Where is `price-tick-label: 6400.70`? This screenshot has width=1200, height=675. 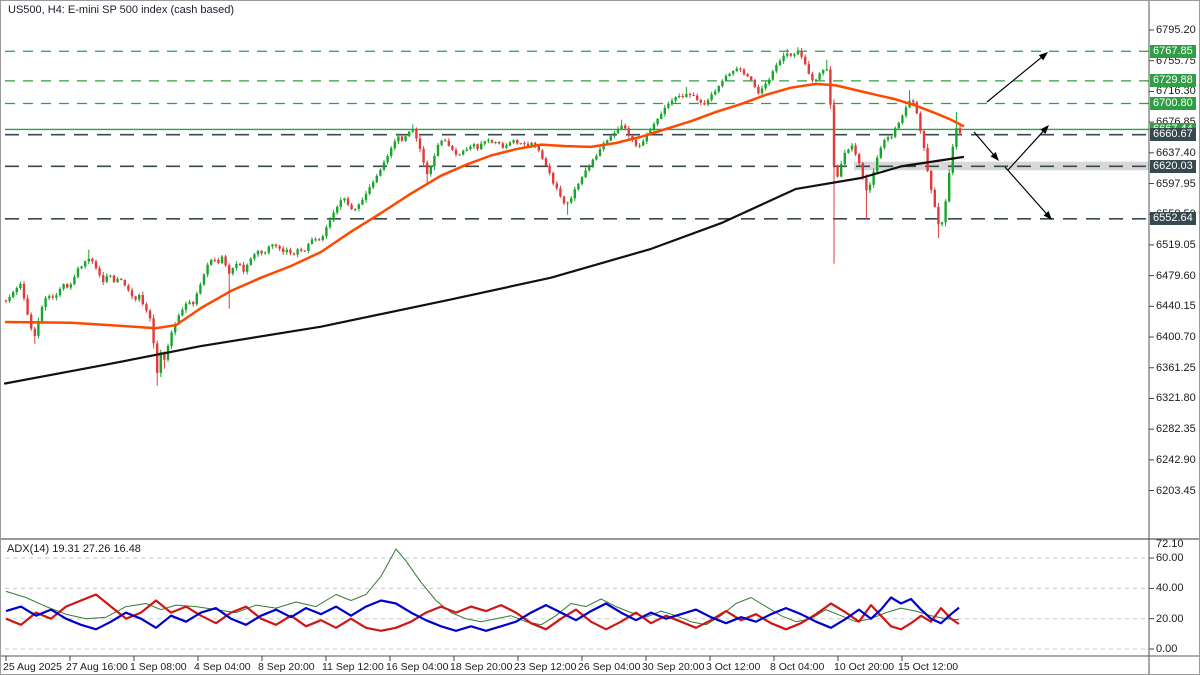
price-tick-label: 6400.70 is located at coordinates (1176, 337).